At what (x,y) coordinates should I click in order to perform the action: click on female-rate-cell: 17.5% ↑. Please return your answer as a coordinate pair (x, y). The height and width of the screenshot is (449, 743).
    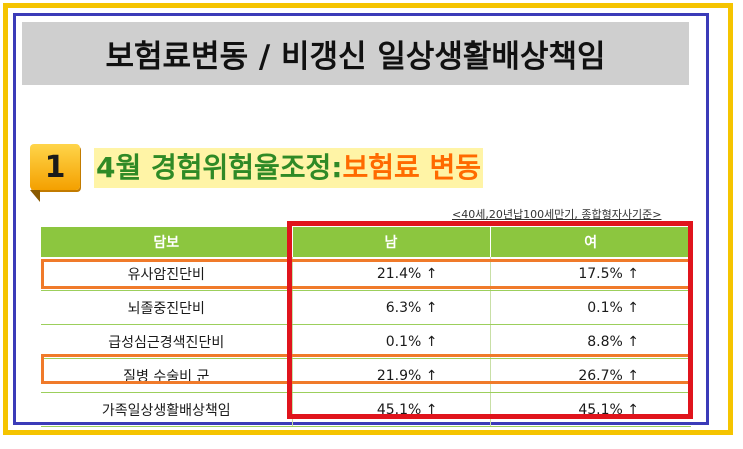
    Looking at the image, I should click on (590, 274).